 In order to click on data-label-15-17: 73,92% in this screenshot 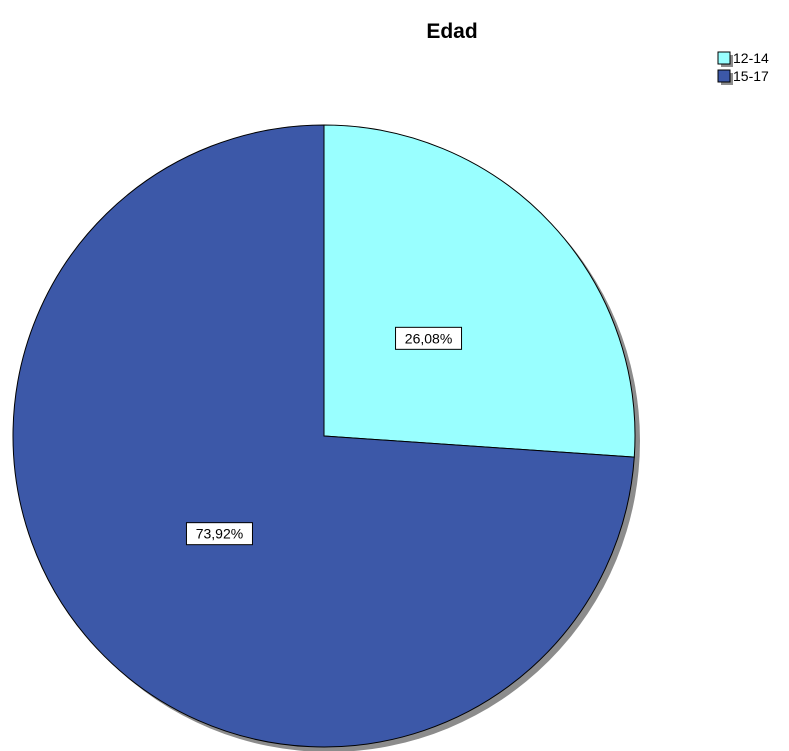, I will do `click(219, 534)`.